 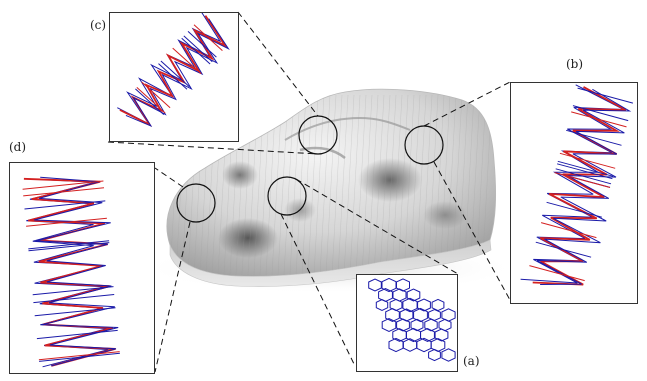 What do you see at coordinates (98, 25) in the screenshot?
I see `label-c: (c)` at bounding box center [98, 25].